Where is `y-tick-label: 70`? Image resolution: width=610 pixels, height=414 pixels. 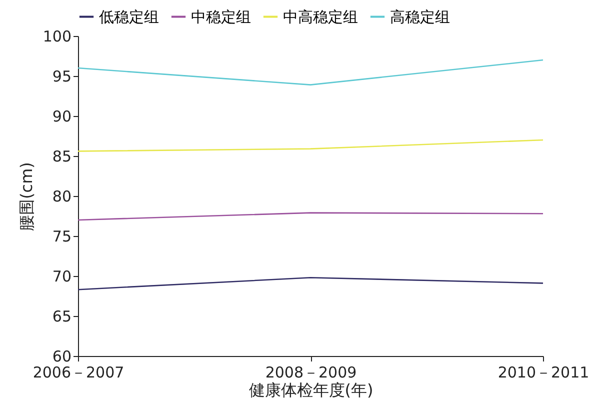 y-tick-label: 70 is located at coordinates (62, 277).